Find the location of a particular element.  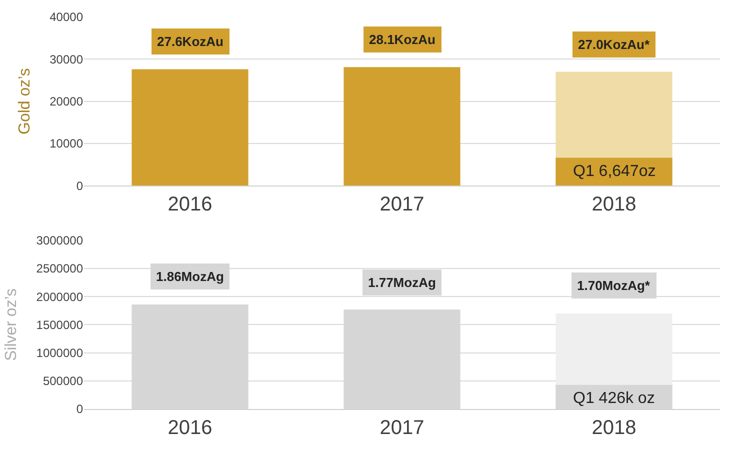

annotation: 27.6KozAu is located at coordinates (190, 41).